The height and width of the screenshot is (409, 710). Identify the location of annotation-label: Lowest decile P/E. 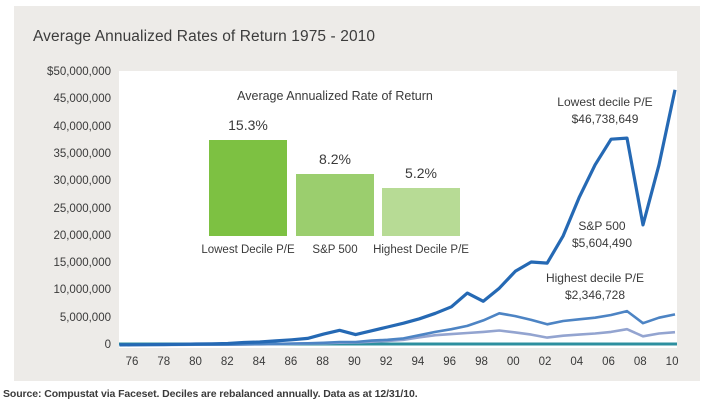
(605, 102).